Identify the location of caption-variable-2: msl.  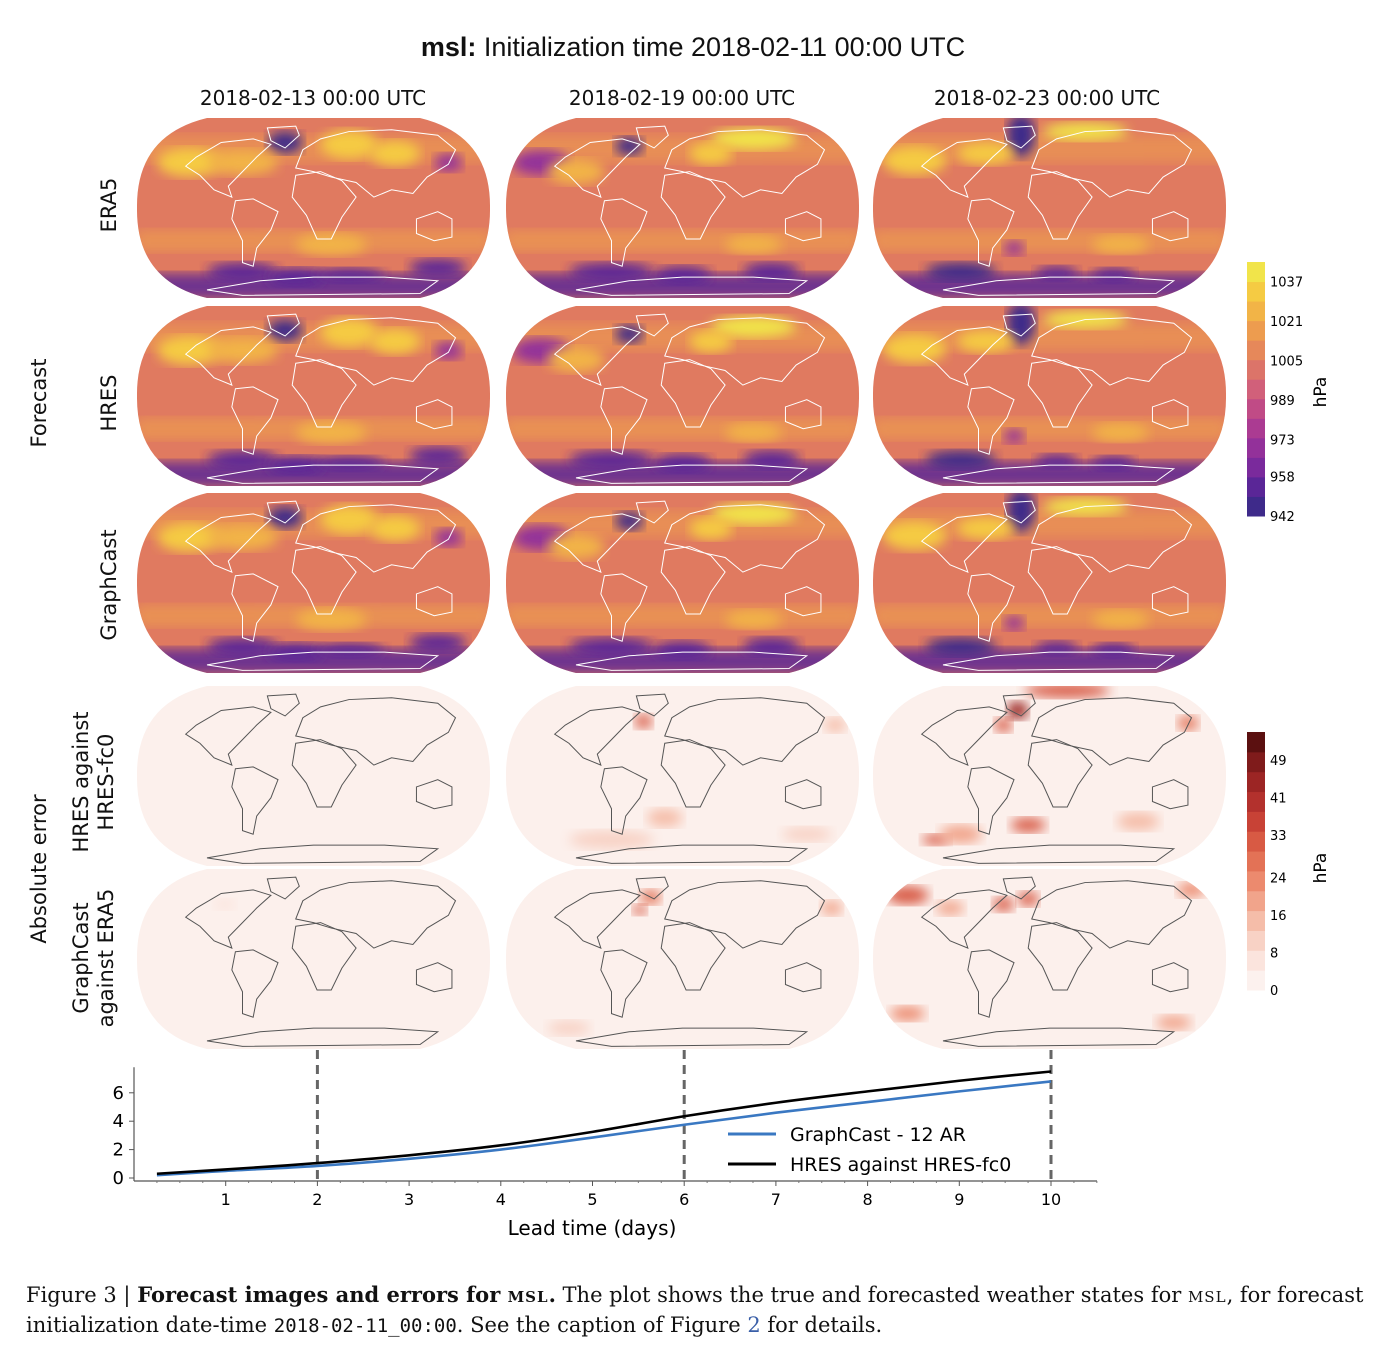
(1207, 1295).